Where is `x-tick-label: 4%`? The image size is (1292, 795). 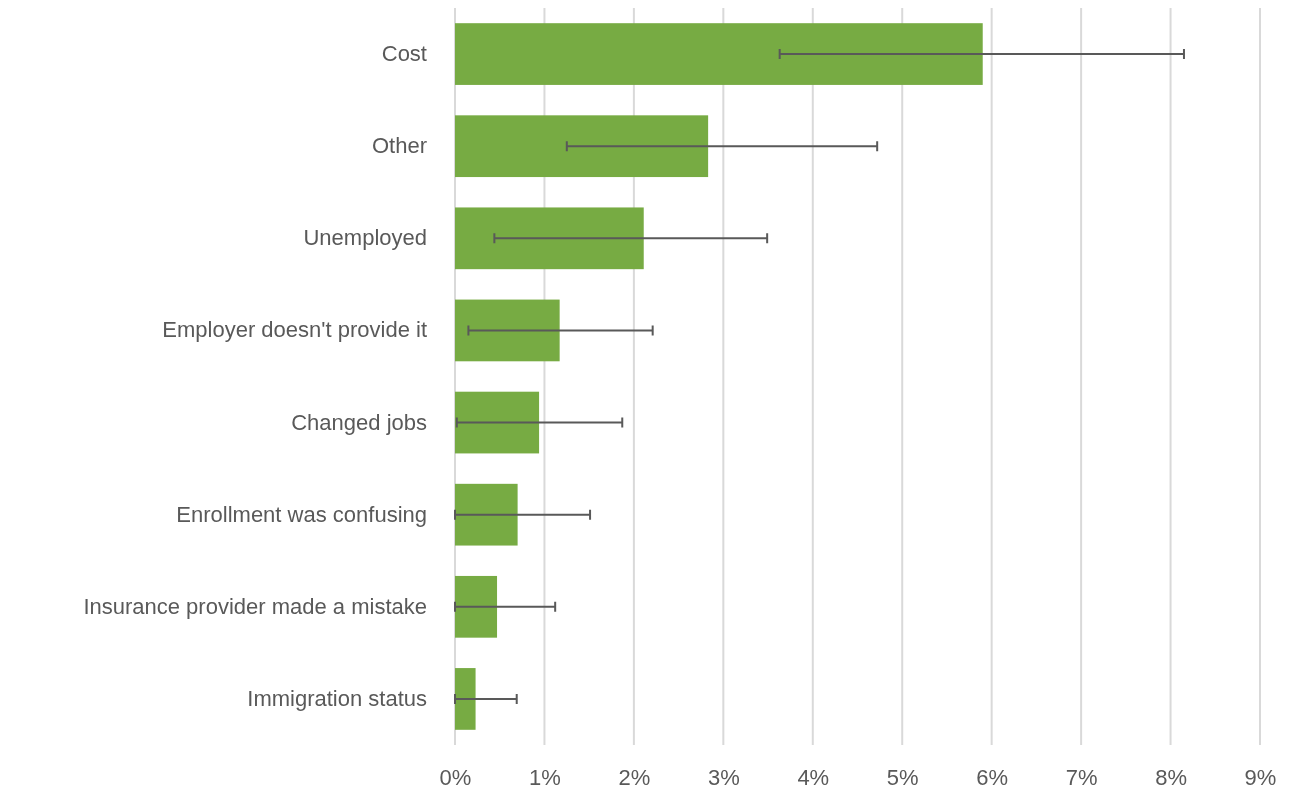 x-tick-label: 4% is located at coordinates (813, 777).